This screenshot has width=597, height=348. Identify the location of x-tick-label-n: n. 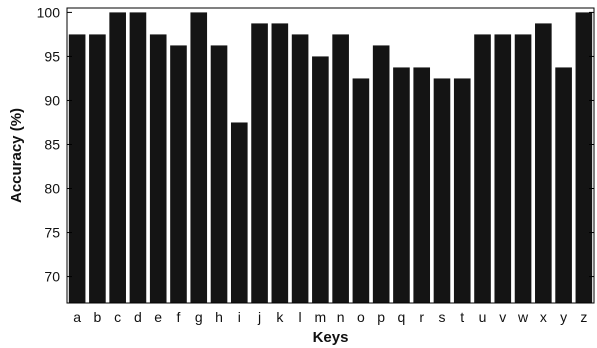
(341, 317).